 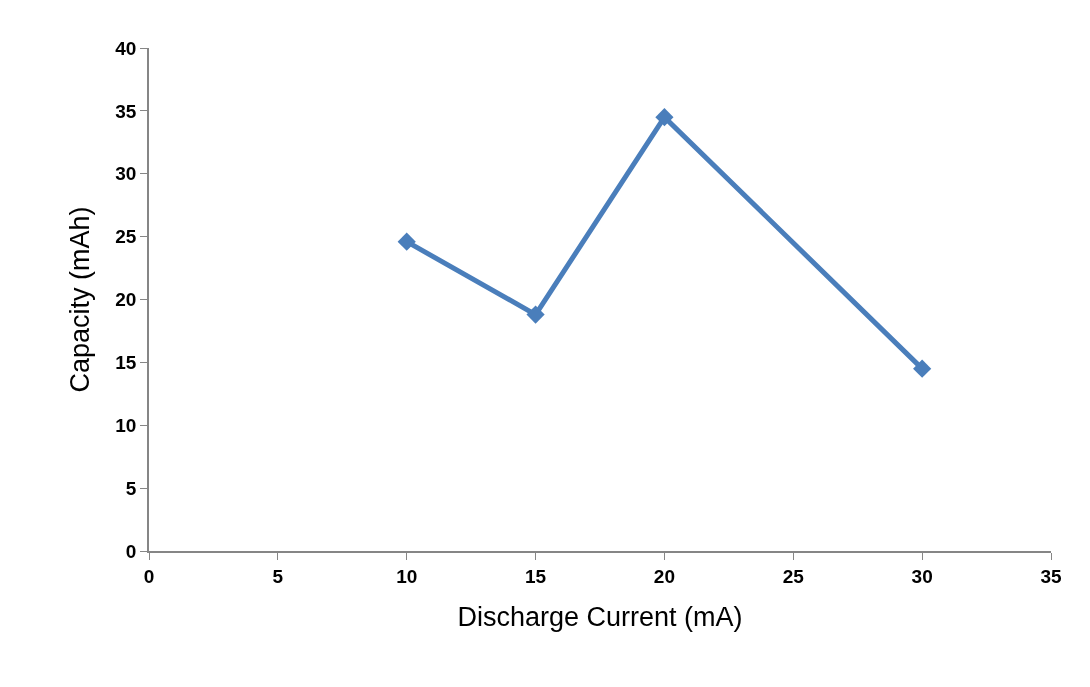 What do you see at coordinates (79, 299) in the screenshot?
I see `y-axis-title: Capacity (mAh)` at bounding box center [79, 299].